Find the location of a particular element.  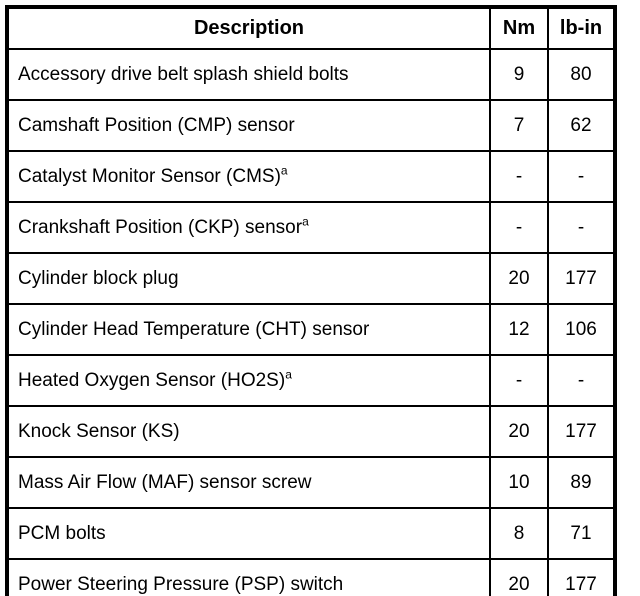

table-header-row: Description Nm lb-in is located at coordinates (311, 28).